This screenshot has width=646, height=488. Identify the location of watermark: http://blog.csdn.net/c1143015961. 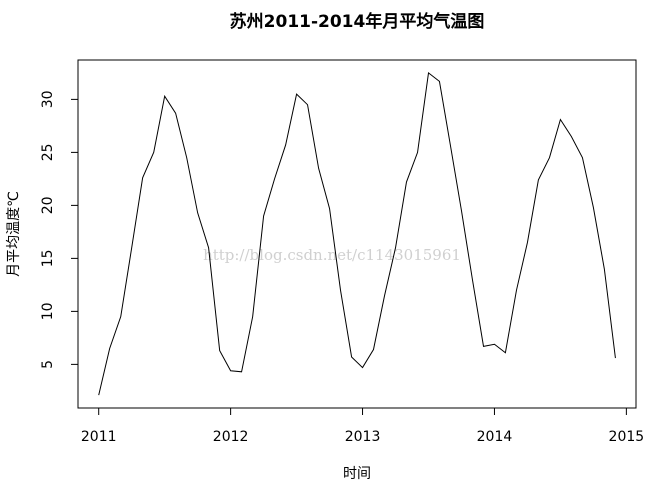
(332, 255).